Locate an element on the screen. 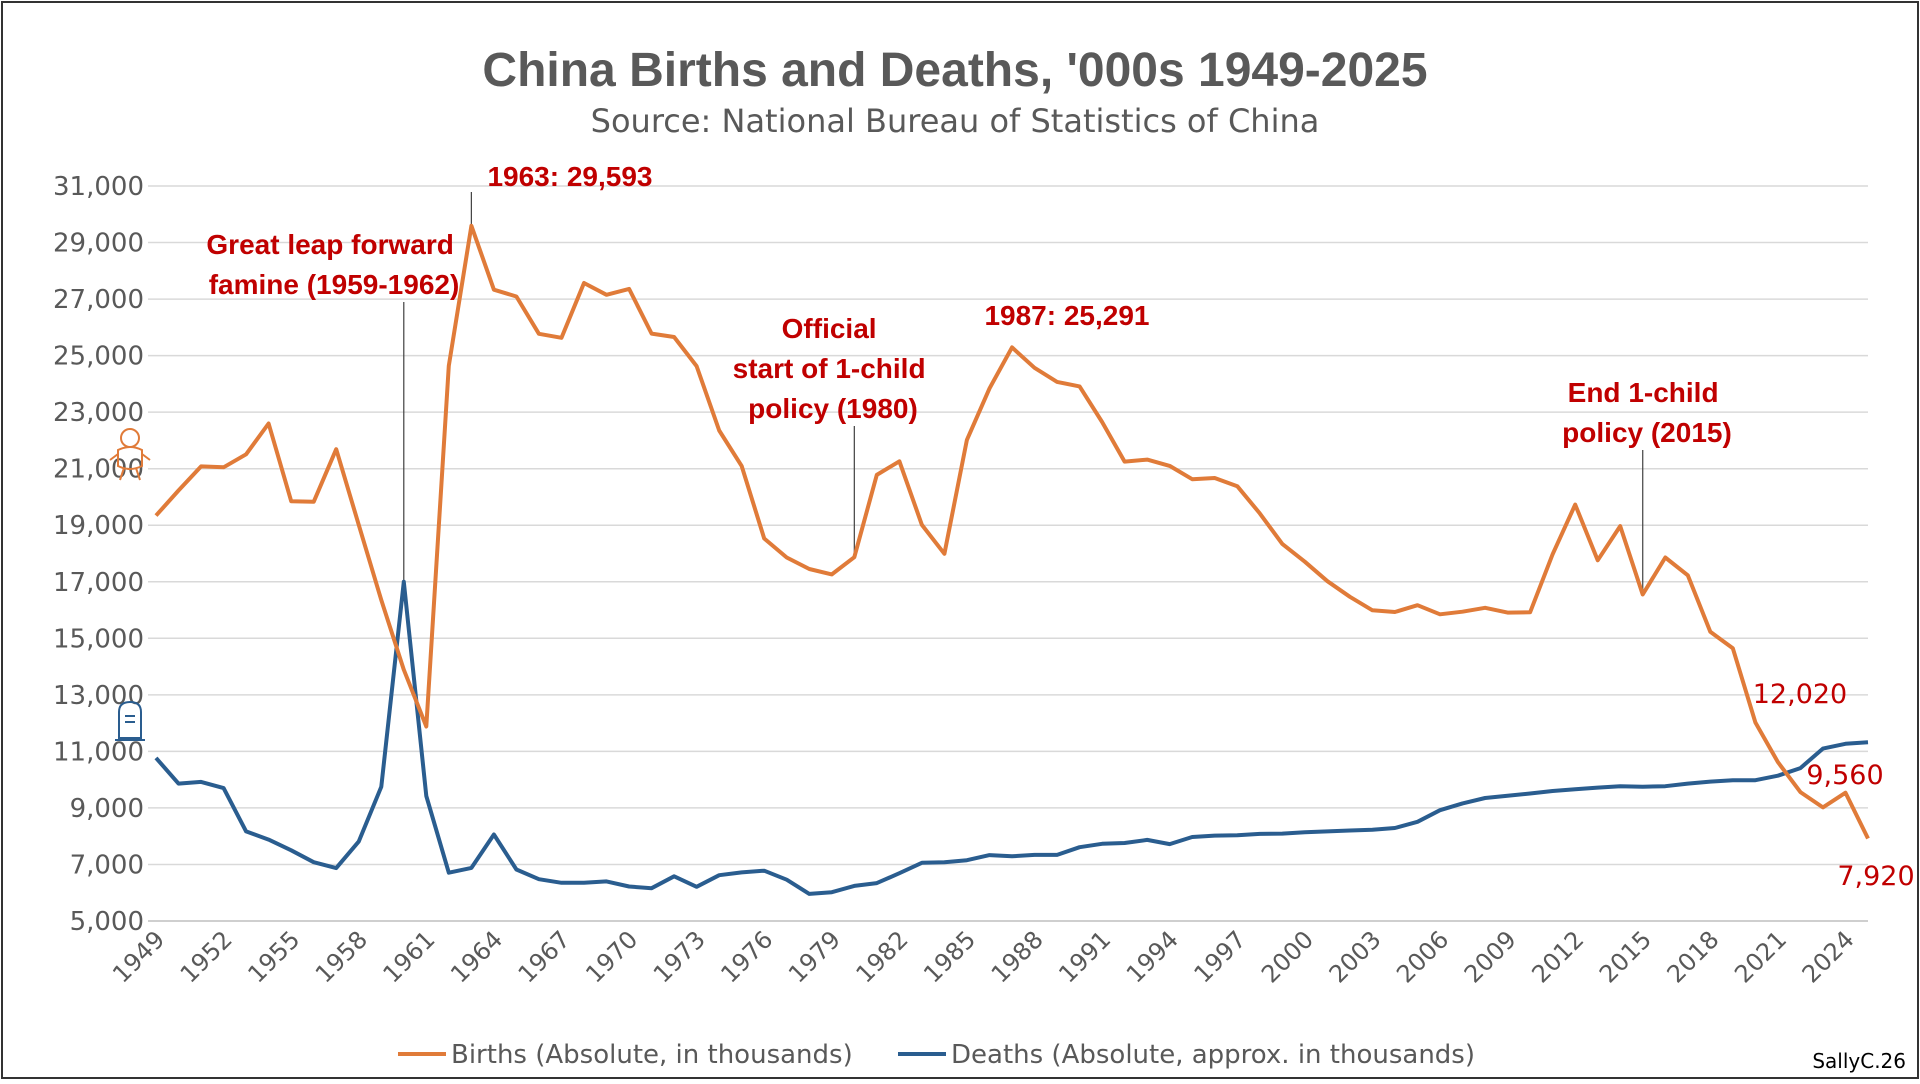 The width and height of the screenshot is (1920, 1084). annotation-1987-line-1: 1987: 25,291 is located at coordinates (1066, 315).